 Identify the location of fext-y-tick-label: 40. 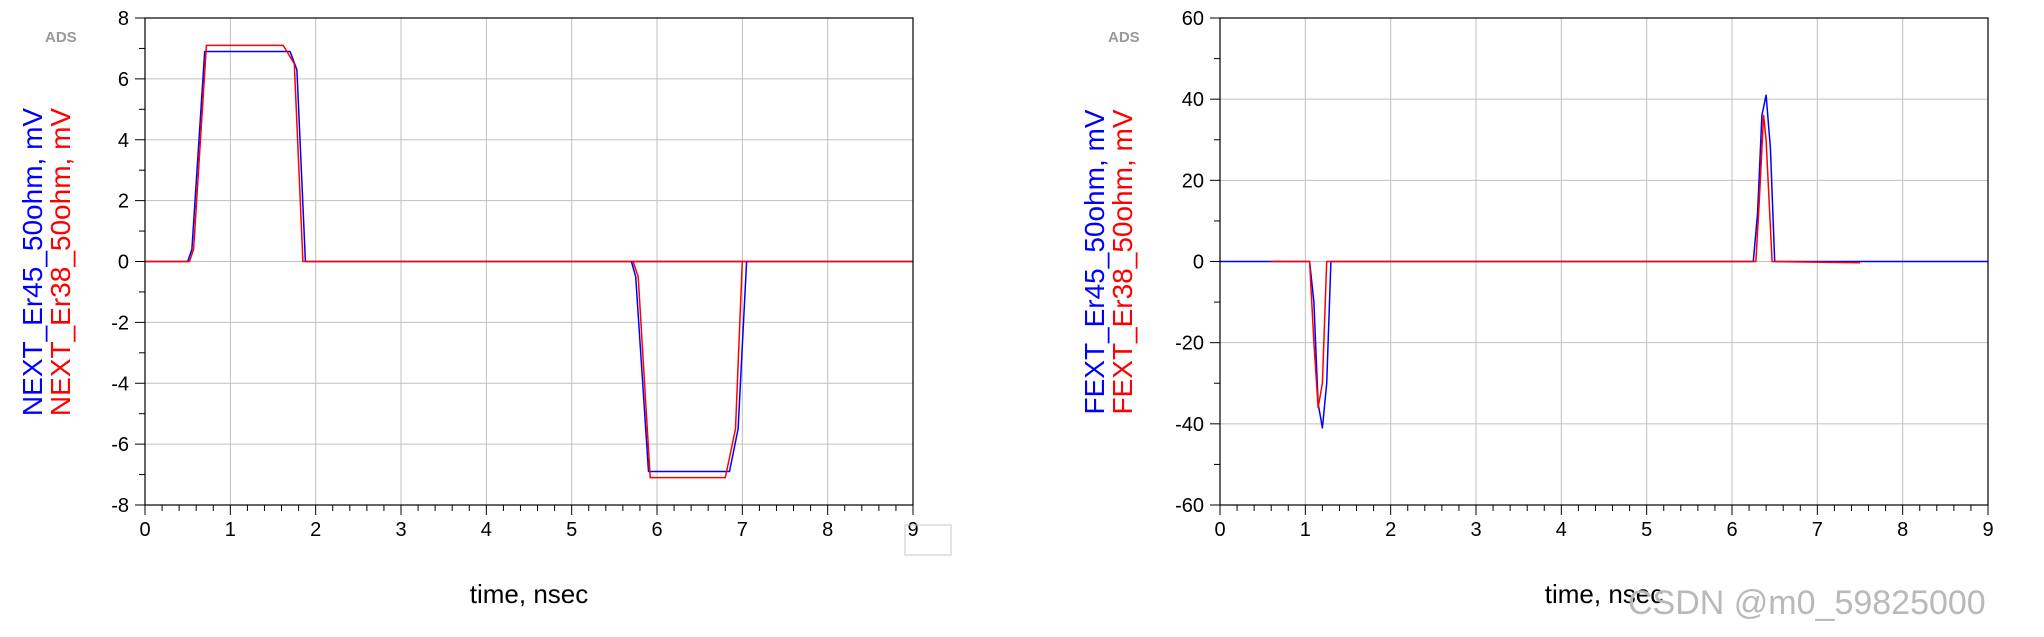
(1193, 100).